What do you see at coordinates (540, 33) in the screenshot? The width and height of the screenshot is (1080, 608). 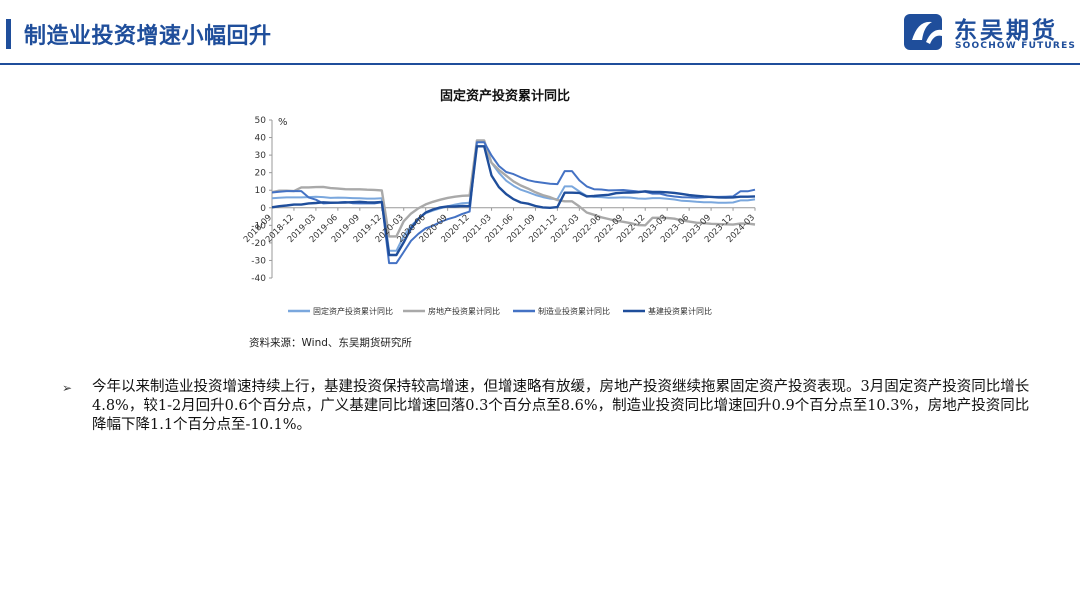 I see `page-header: 制造业投资增速小幅回升 东吴期货 SOOCHOW FUTURES` at bounding box center [540, 33].